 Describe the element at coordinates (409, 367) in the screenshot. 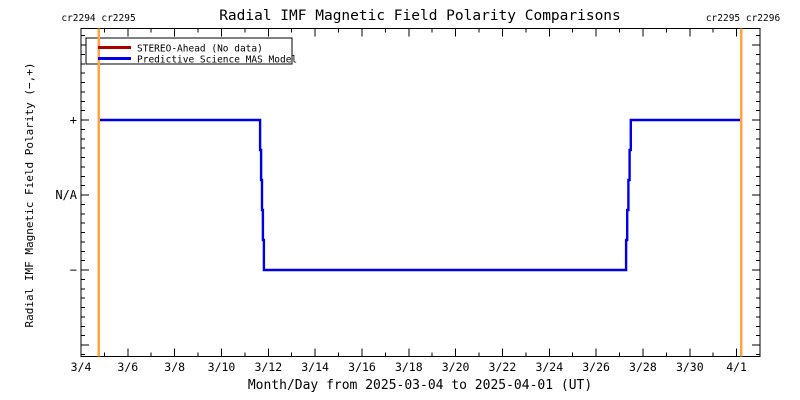

I see `x-tick-label: 3/18` at that location.